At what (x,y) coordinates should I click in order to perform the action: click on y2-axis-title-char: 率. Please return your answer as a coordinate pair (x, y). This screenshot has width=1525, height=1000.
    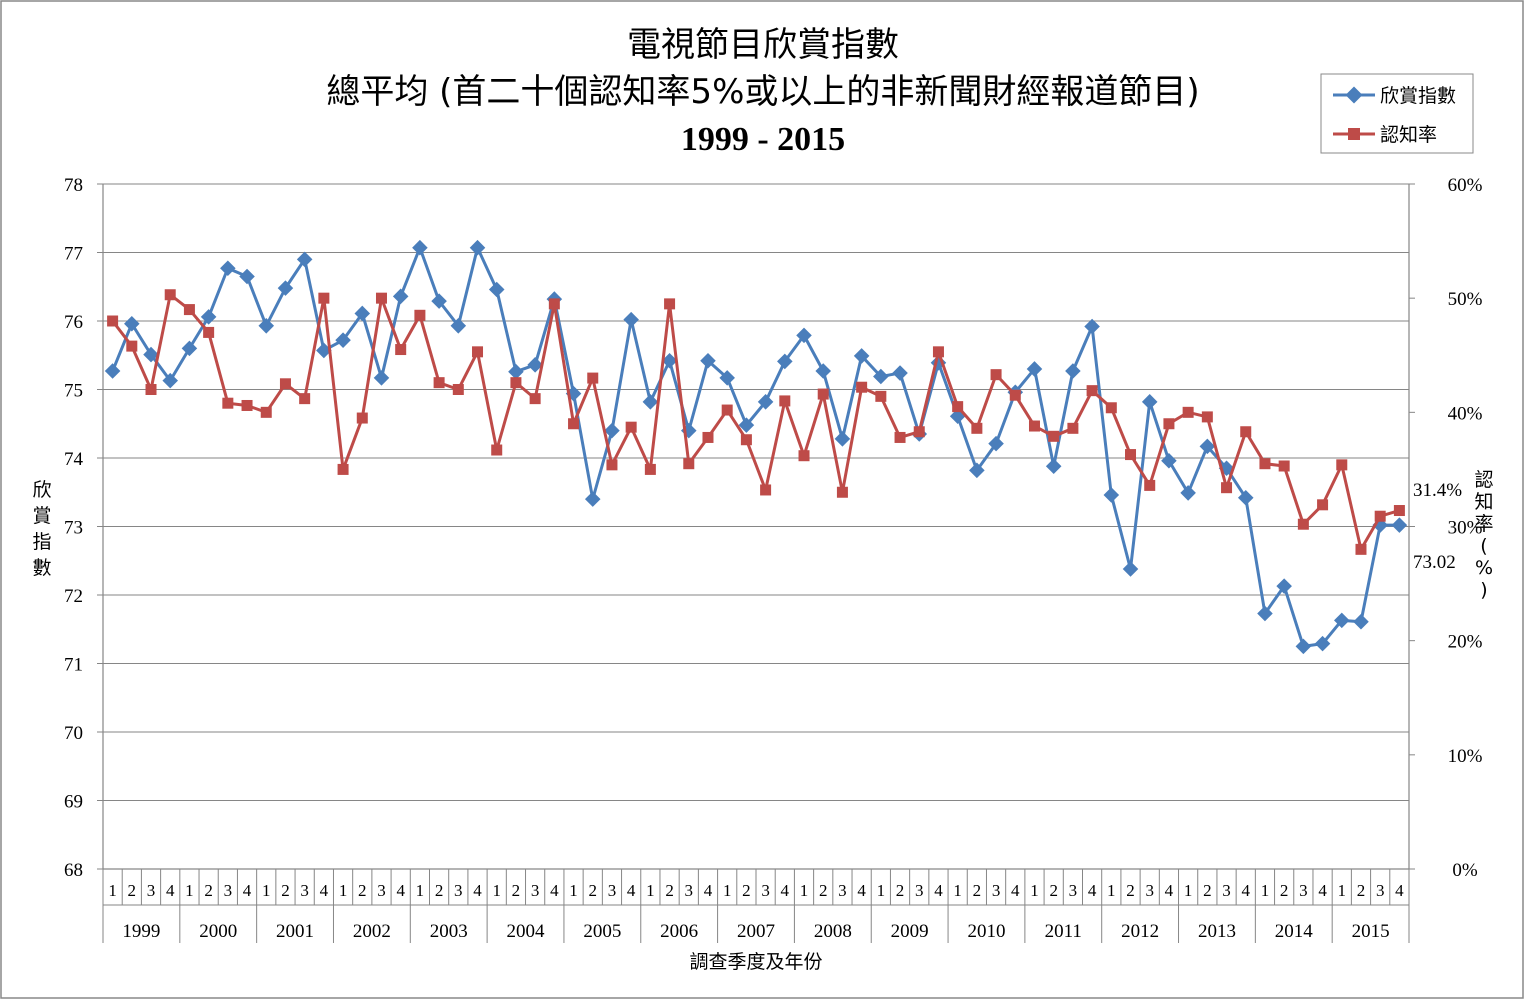
    Looking at the image, I should click on (1483, 524).